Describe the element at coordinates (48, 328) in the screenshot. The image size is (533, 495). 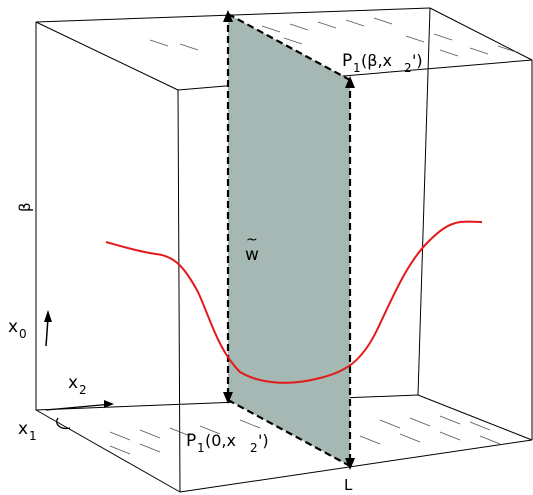
I see `x0-axis-arrow` at that location.